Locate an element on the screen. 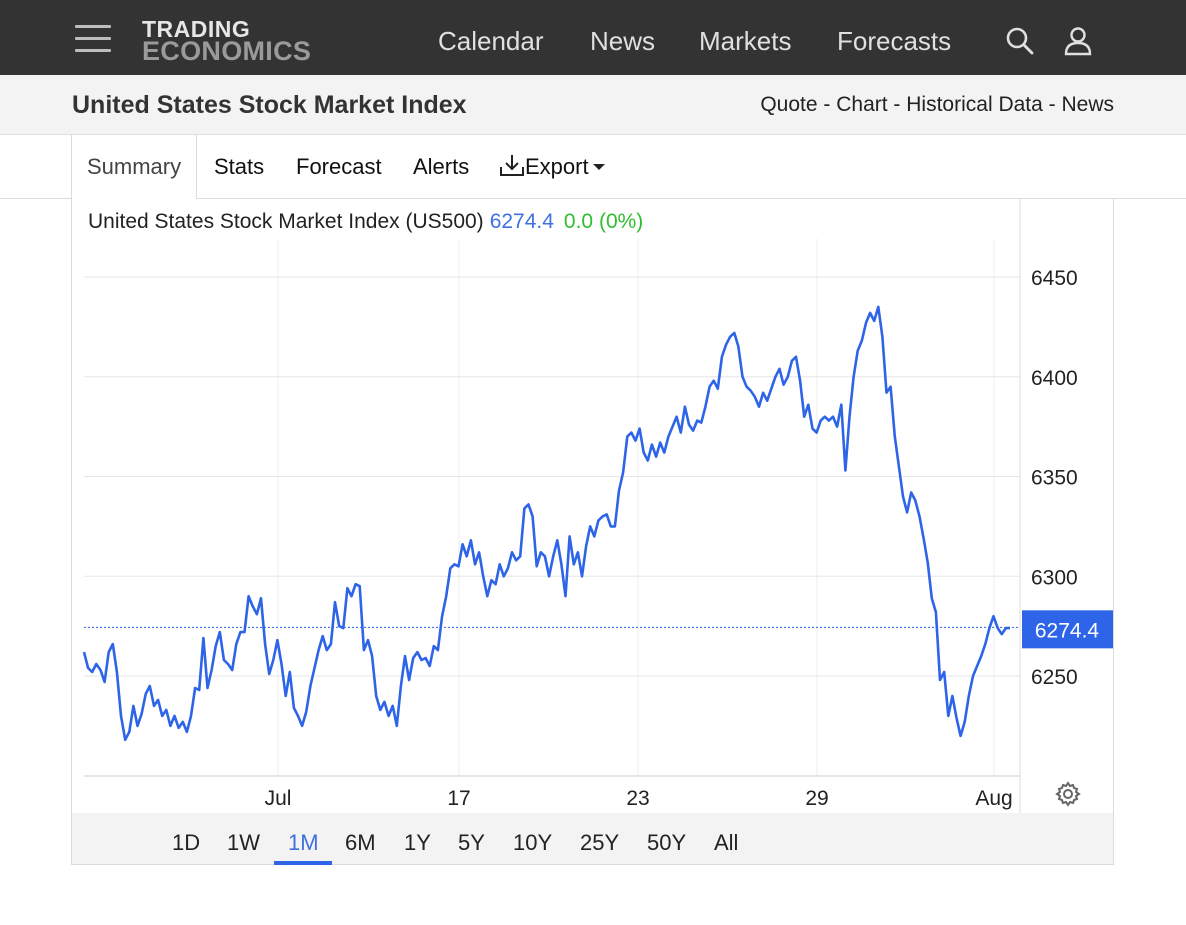 The image size is (1186, 925). price-change: 0.0 (0%) is located at coordinates (603, 221).